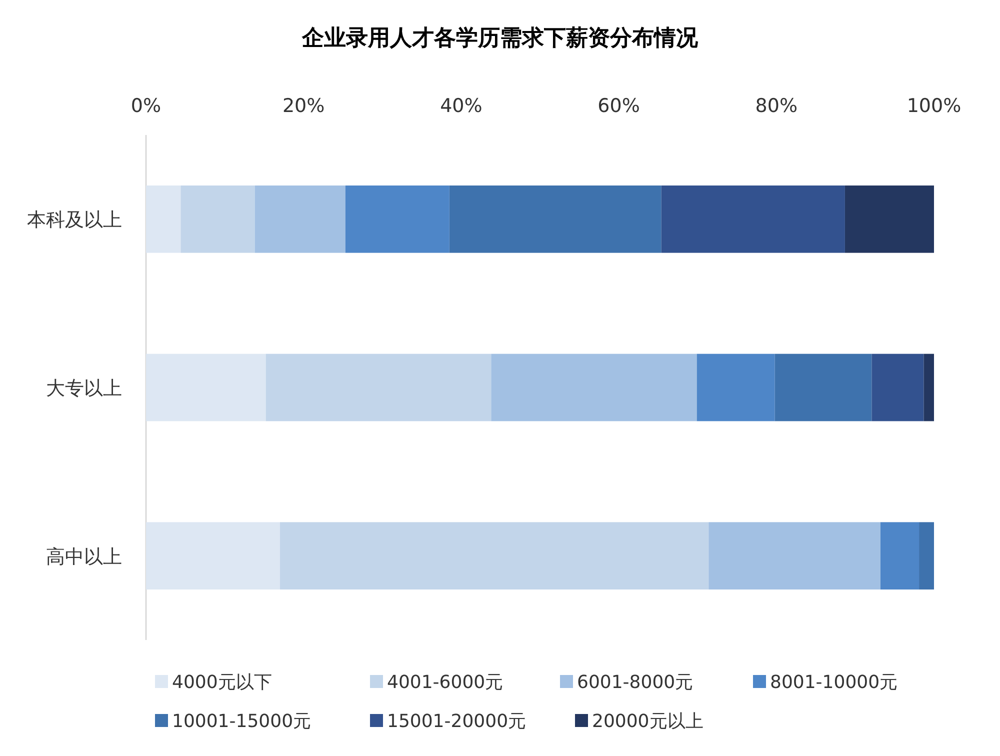 The width and height of the screenshot is (1000, 756). I want to click on x-tick-label: 60%, so click(619, 106).